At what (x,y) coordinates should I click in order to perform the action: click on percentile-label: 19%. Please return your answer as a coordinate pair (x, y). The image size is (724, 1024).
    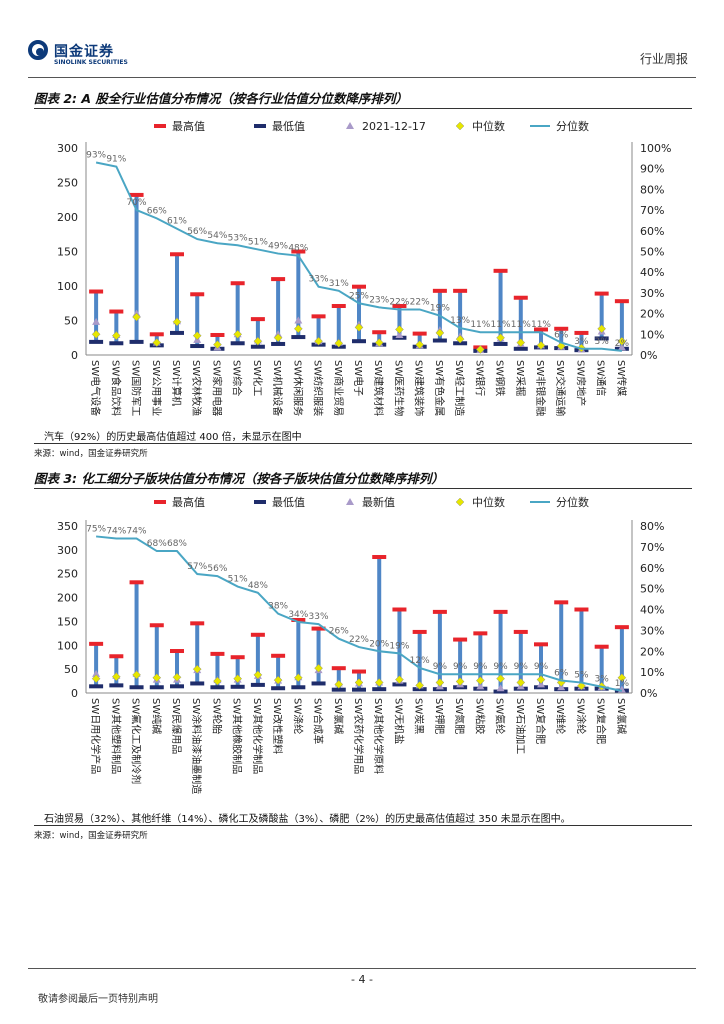
    Looking at the image, I should click on (399, 646).